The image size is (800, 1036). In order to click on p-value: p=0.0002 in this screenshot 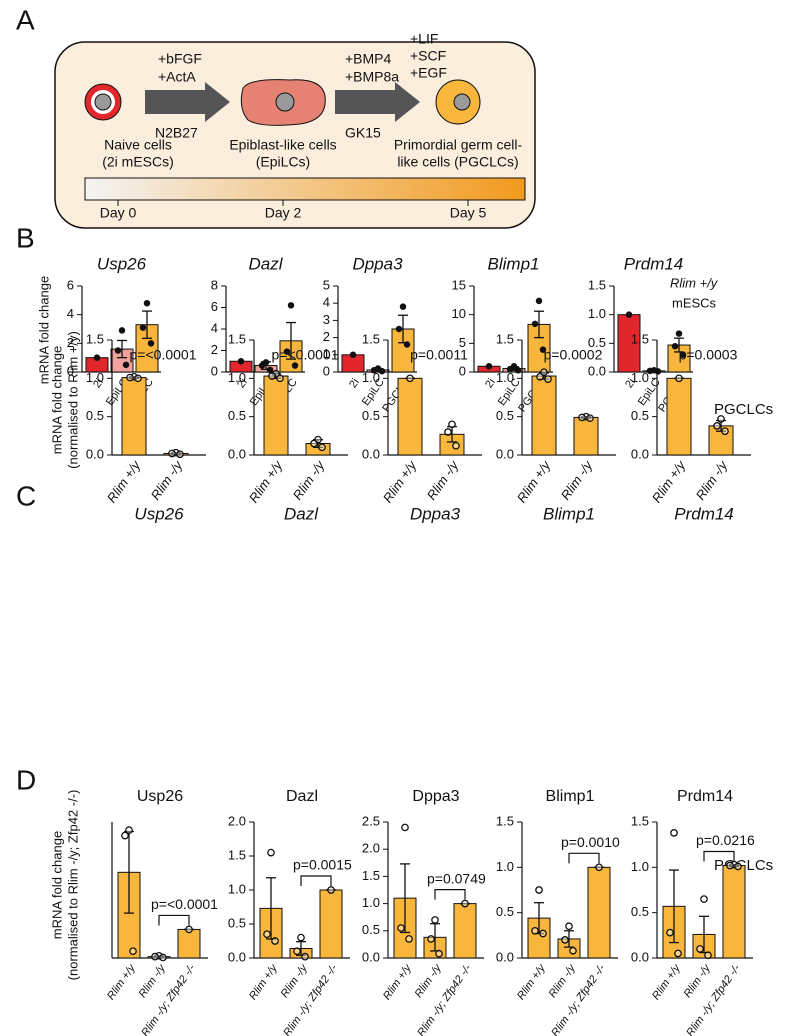, I will do `click(573, 355)`.